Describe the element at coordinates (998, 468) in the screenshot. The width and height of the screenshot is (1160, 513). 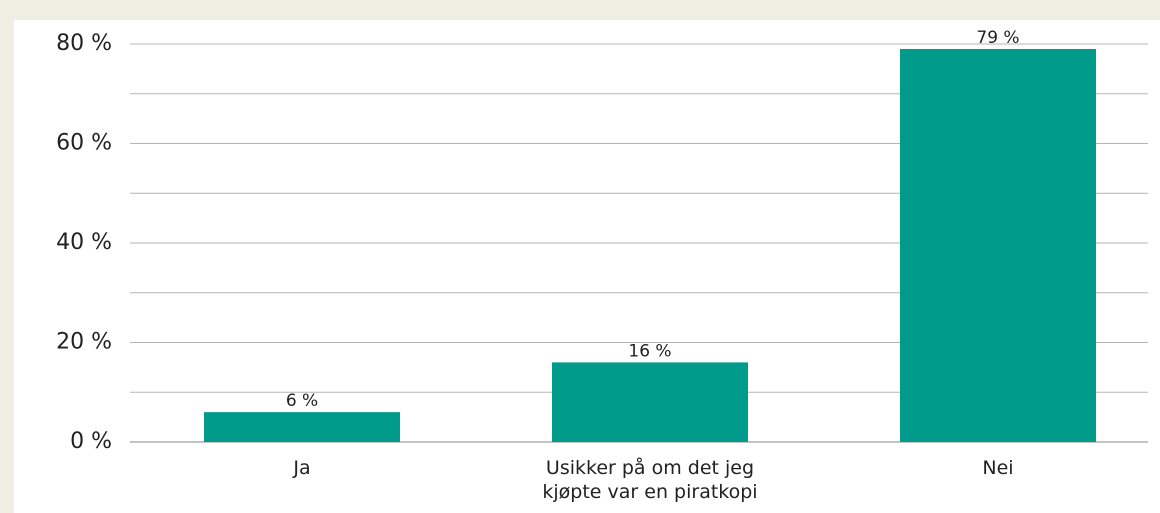
I see `x-tick-label: Nei` at that location.